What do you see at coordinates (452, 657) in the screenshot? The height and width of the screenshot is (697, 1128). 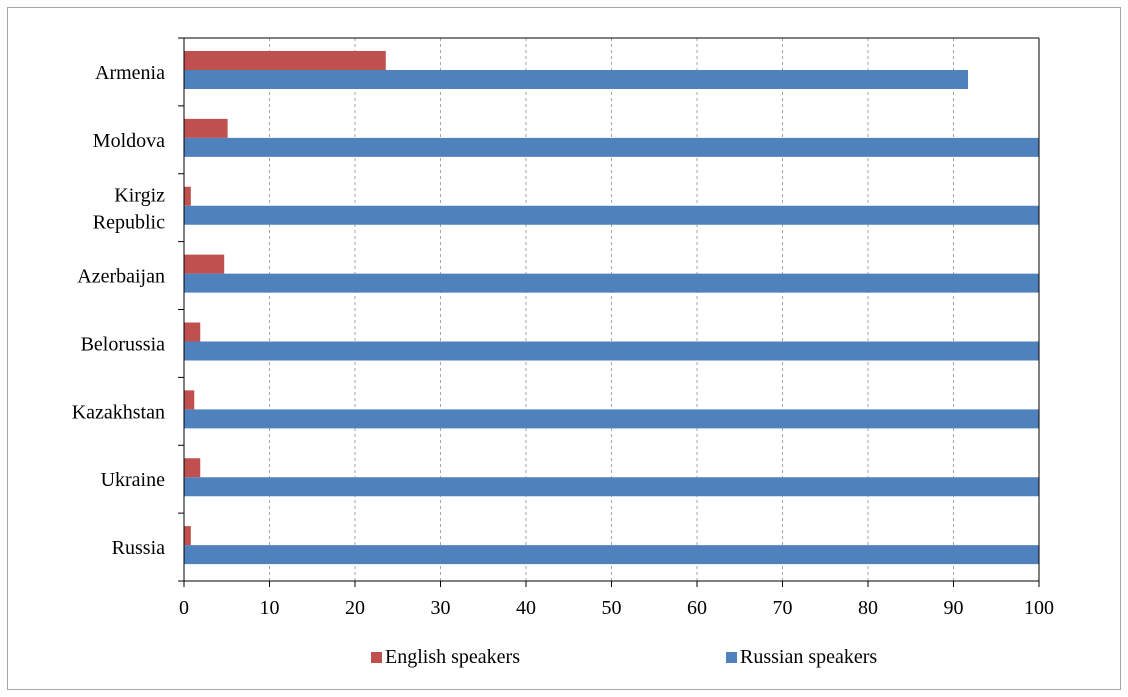 I see `legend-label-english: English speakers` at bounding box center [452, 657].